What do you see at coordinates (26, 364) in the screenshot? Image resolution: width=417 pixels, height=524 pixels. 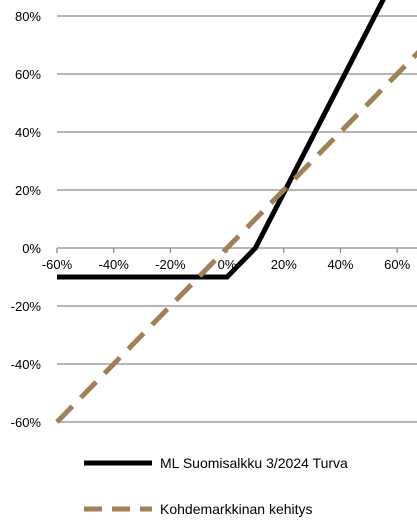 I see `y-tick-label: -40%` at bounding box center [26, 364].